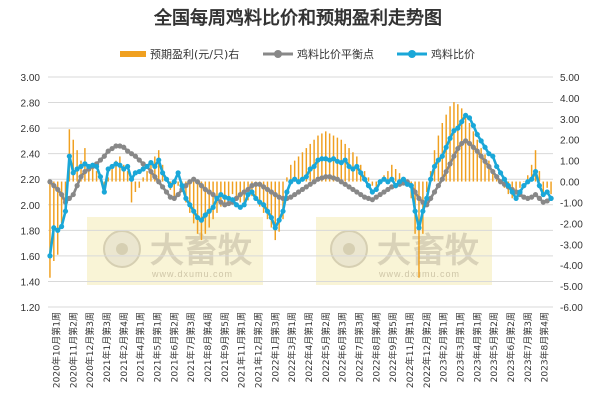  I want to click on y-right-tick-label-10: 4.00, so click(570, 99).